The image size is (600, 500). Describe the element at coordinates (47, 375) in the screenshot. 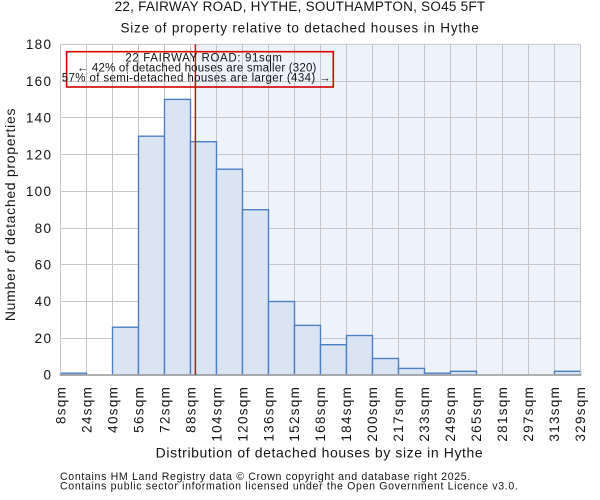

I see `svg-text: 0` at that location.